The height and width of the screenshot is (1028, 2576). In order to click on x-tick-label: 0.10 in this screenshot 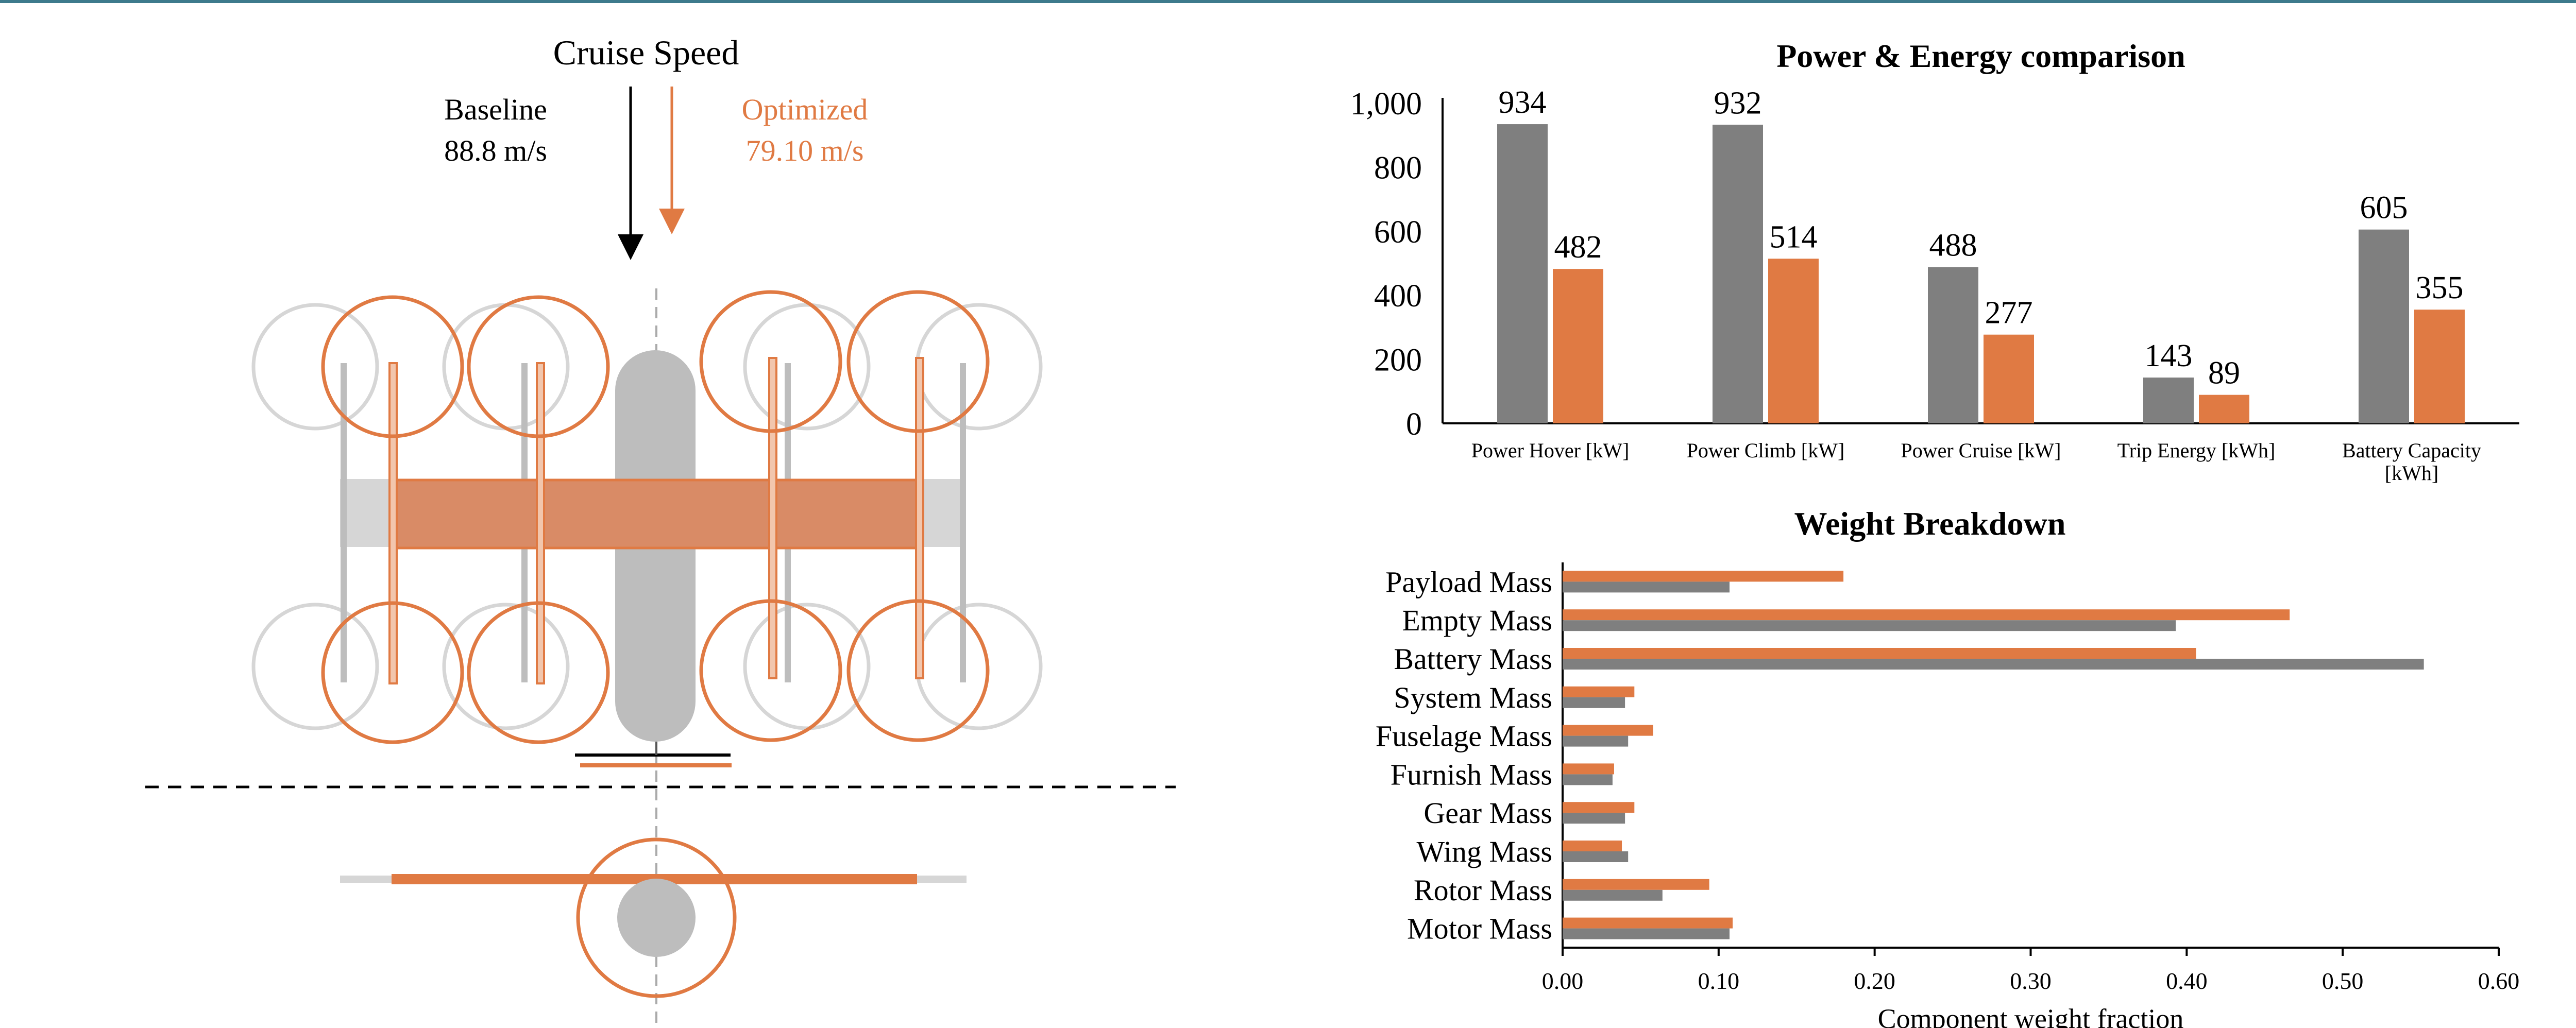, I will do `click(1719, 981)`.